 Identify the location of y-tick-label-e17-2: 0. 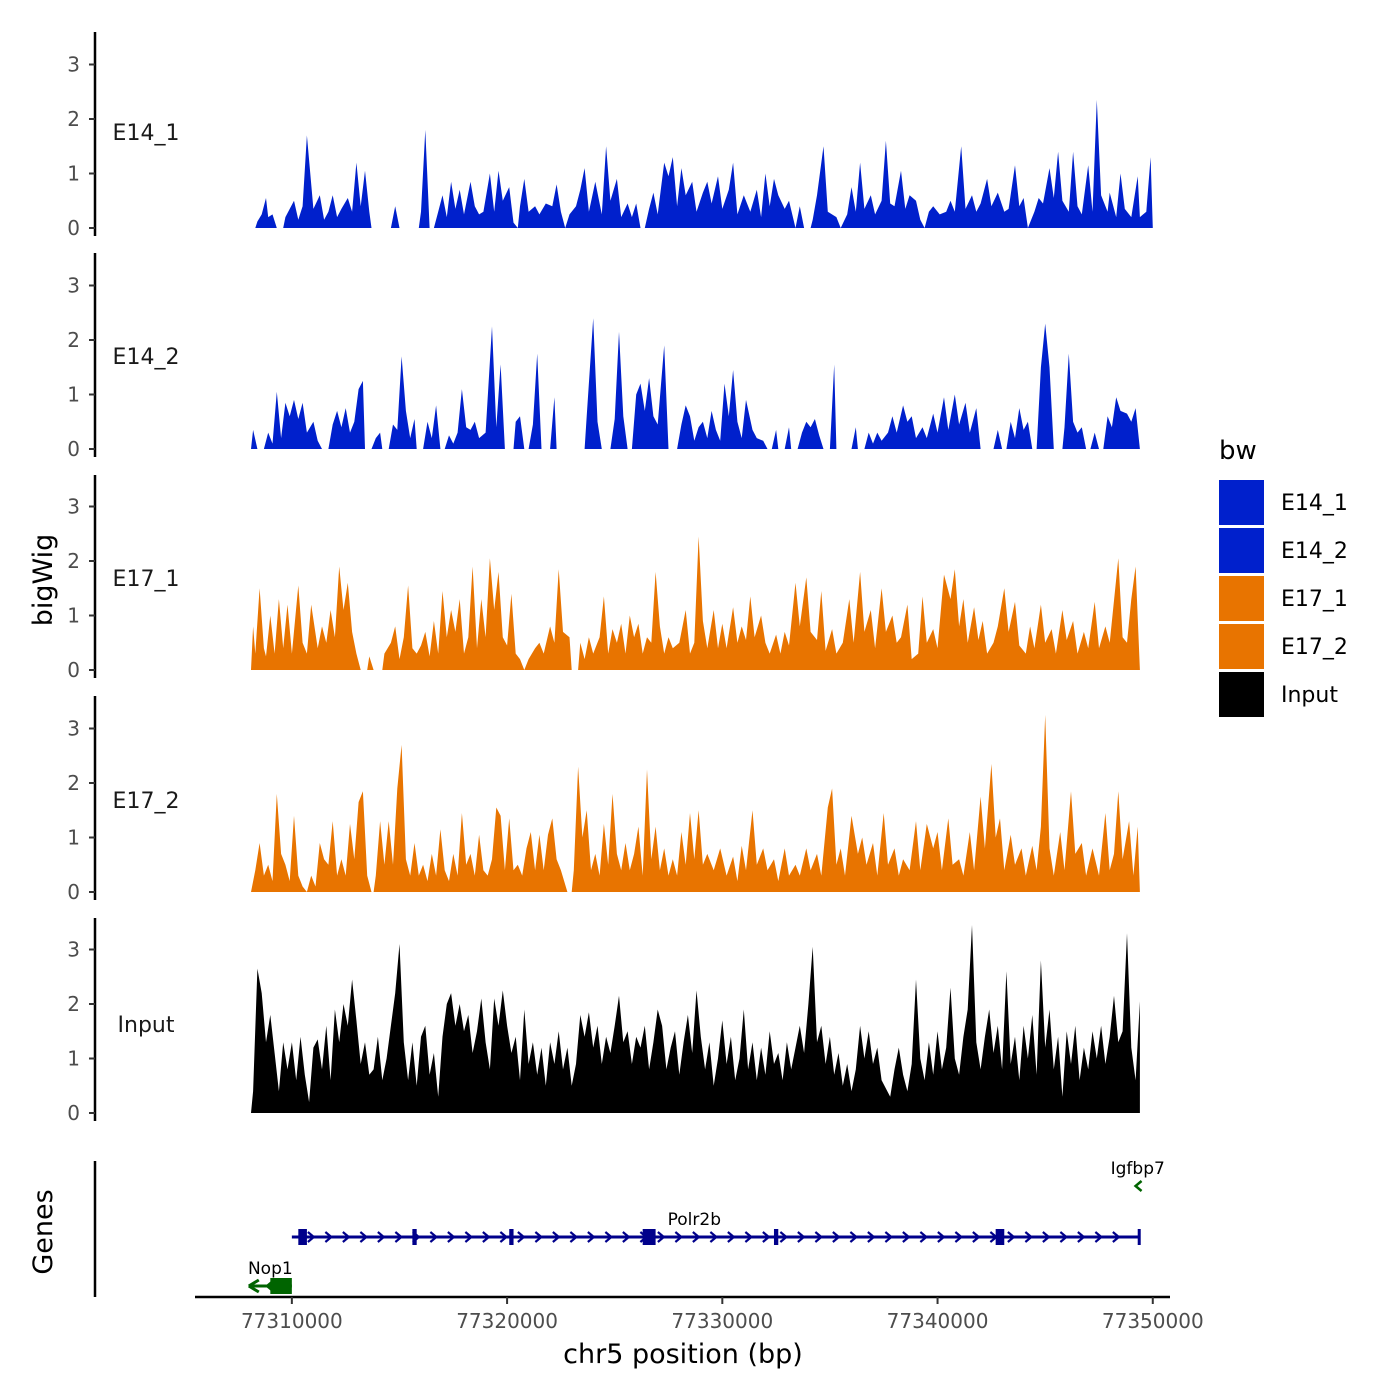
(73, 892).